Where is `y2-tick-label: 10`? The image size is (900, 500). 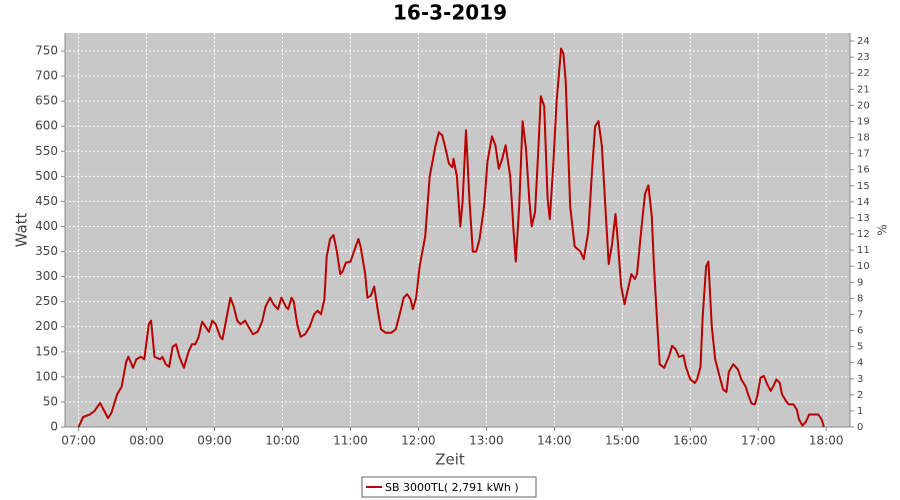 y2-tick-label: 10 is located at coordinates (863, 266).